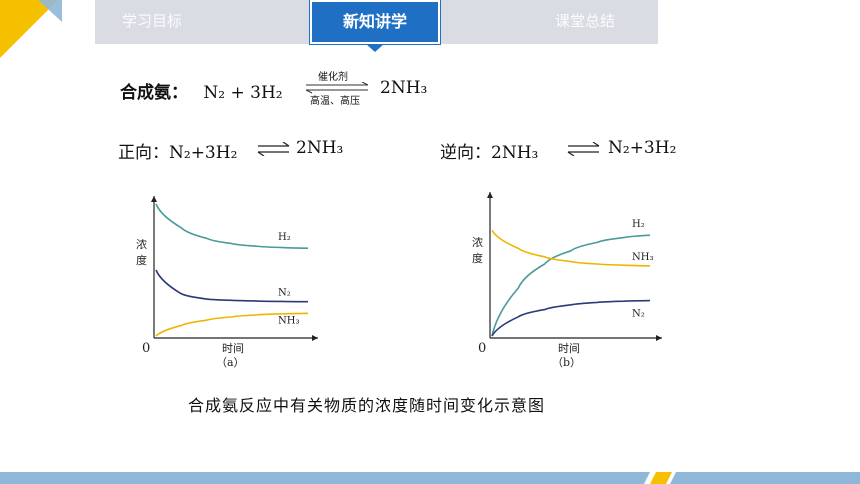 The width and height of the screenshot is (860, 484). I want to click on forward-product: 2NH₃, so click(320, 148).